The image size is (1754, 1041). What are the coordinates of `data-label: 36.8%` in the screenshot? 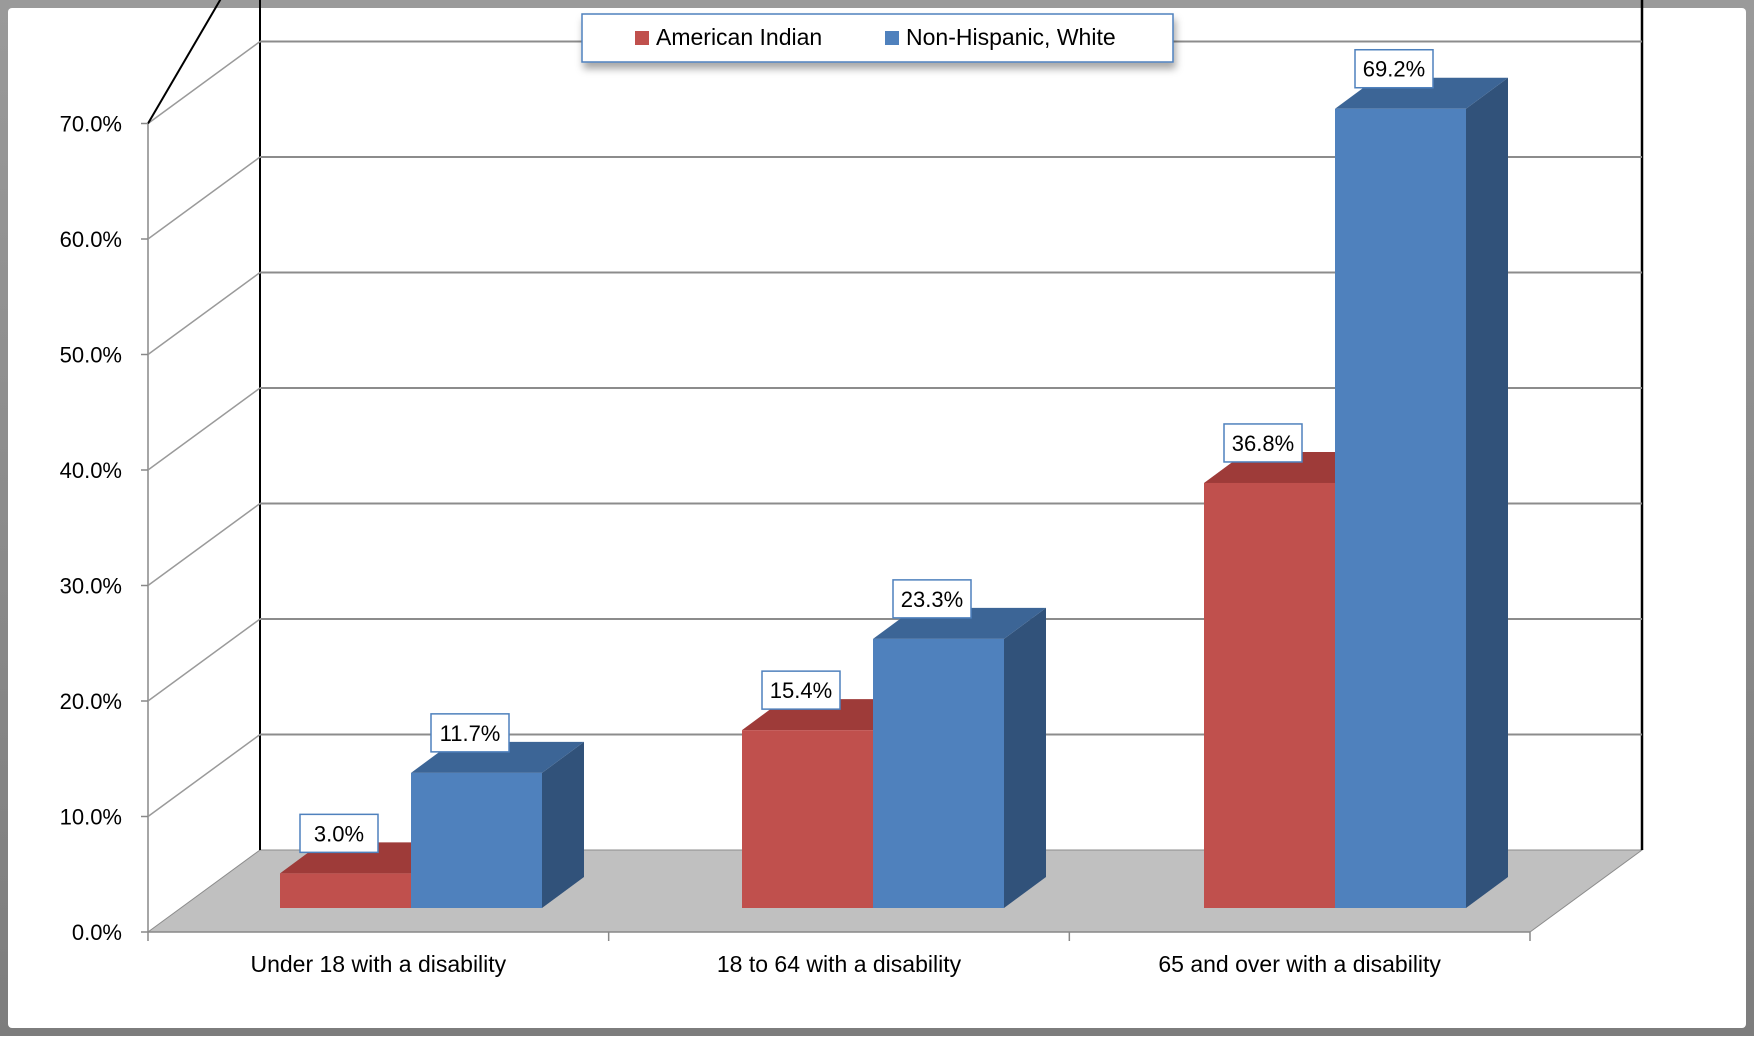 It's located at (1263, 443).